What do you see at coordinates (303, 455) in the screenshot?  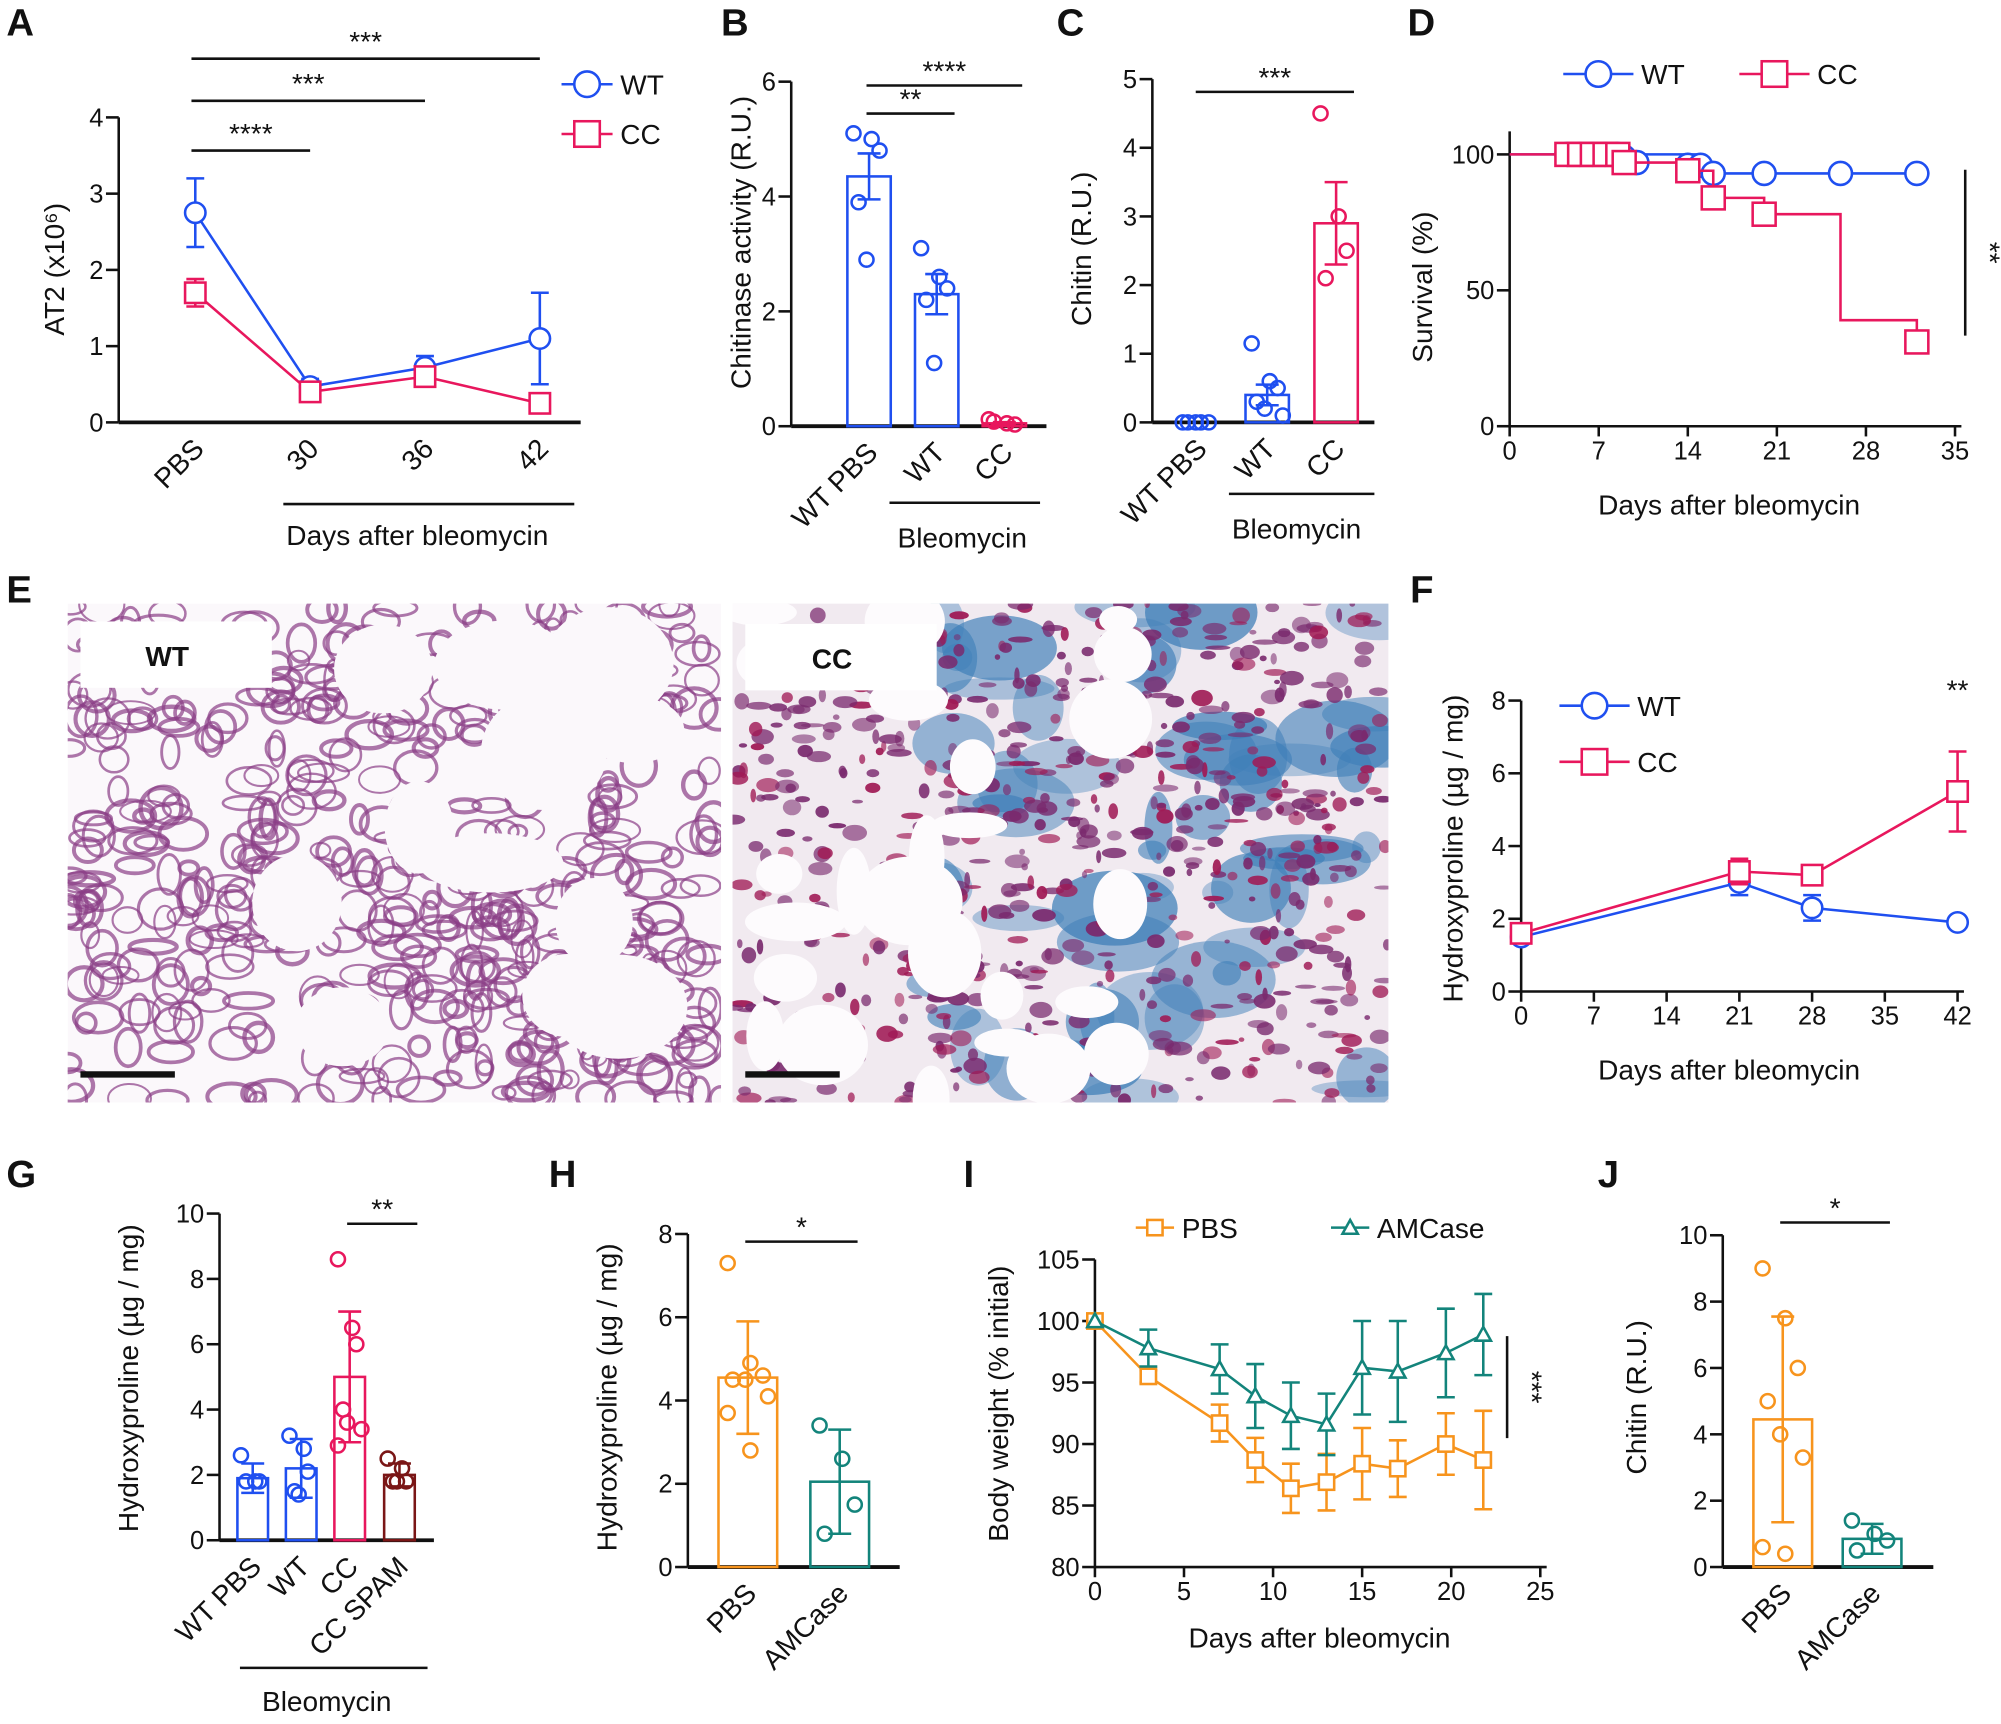 I see `x-category-label: 30` at bounding box center [303, 455].